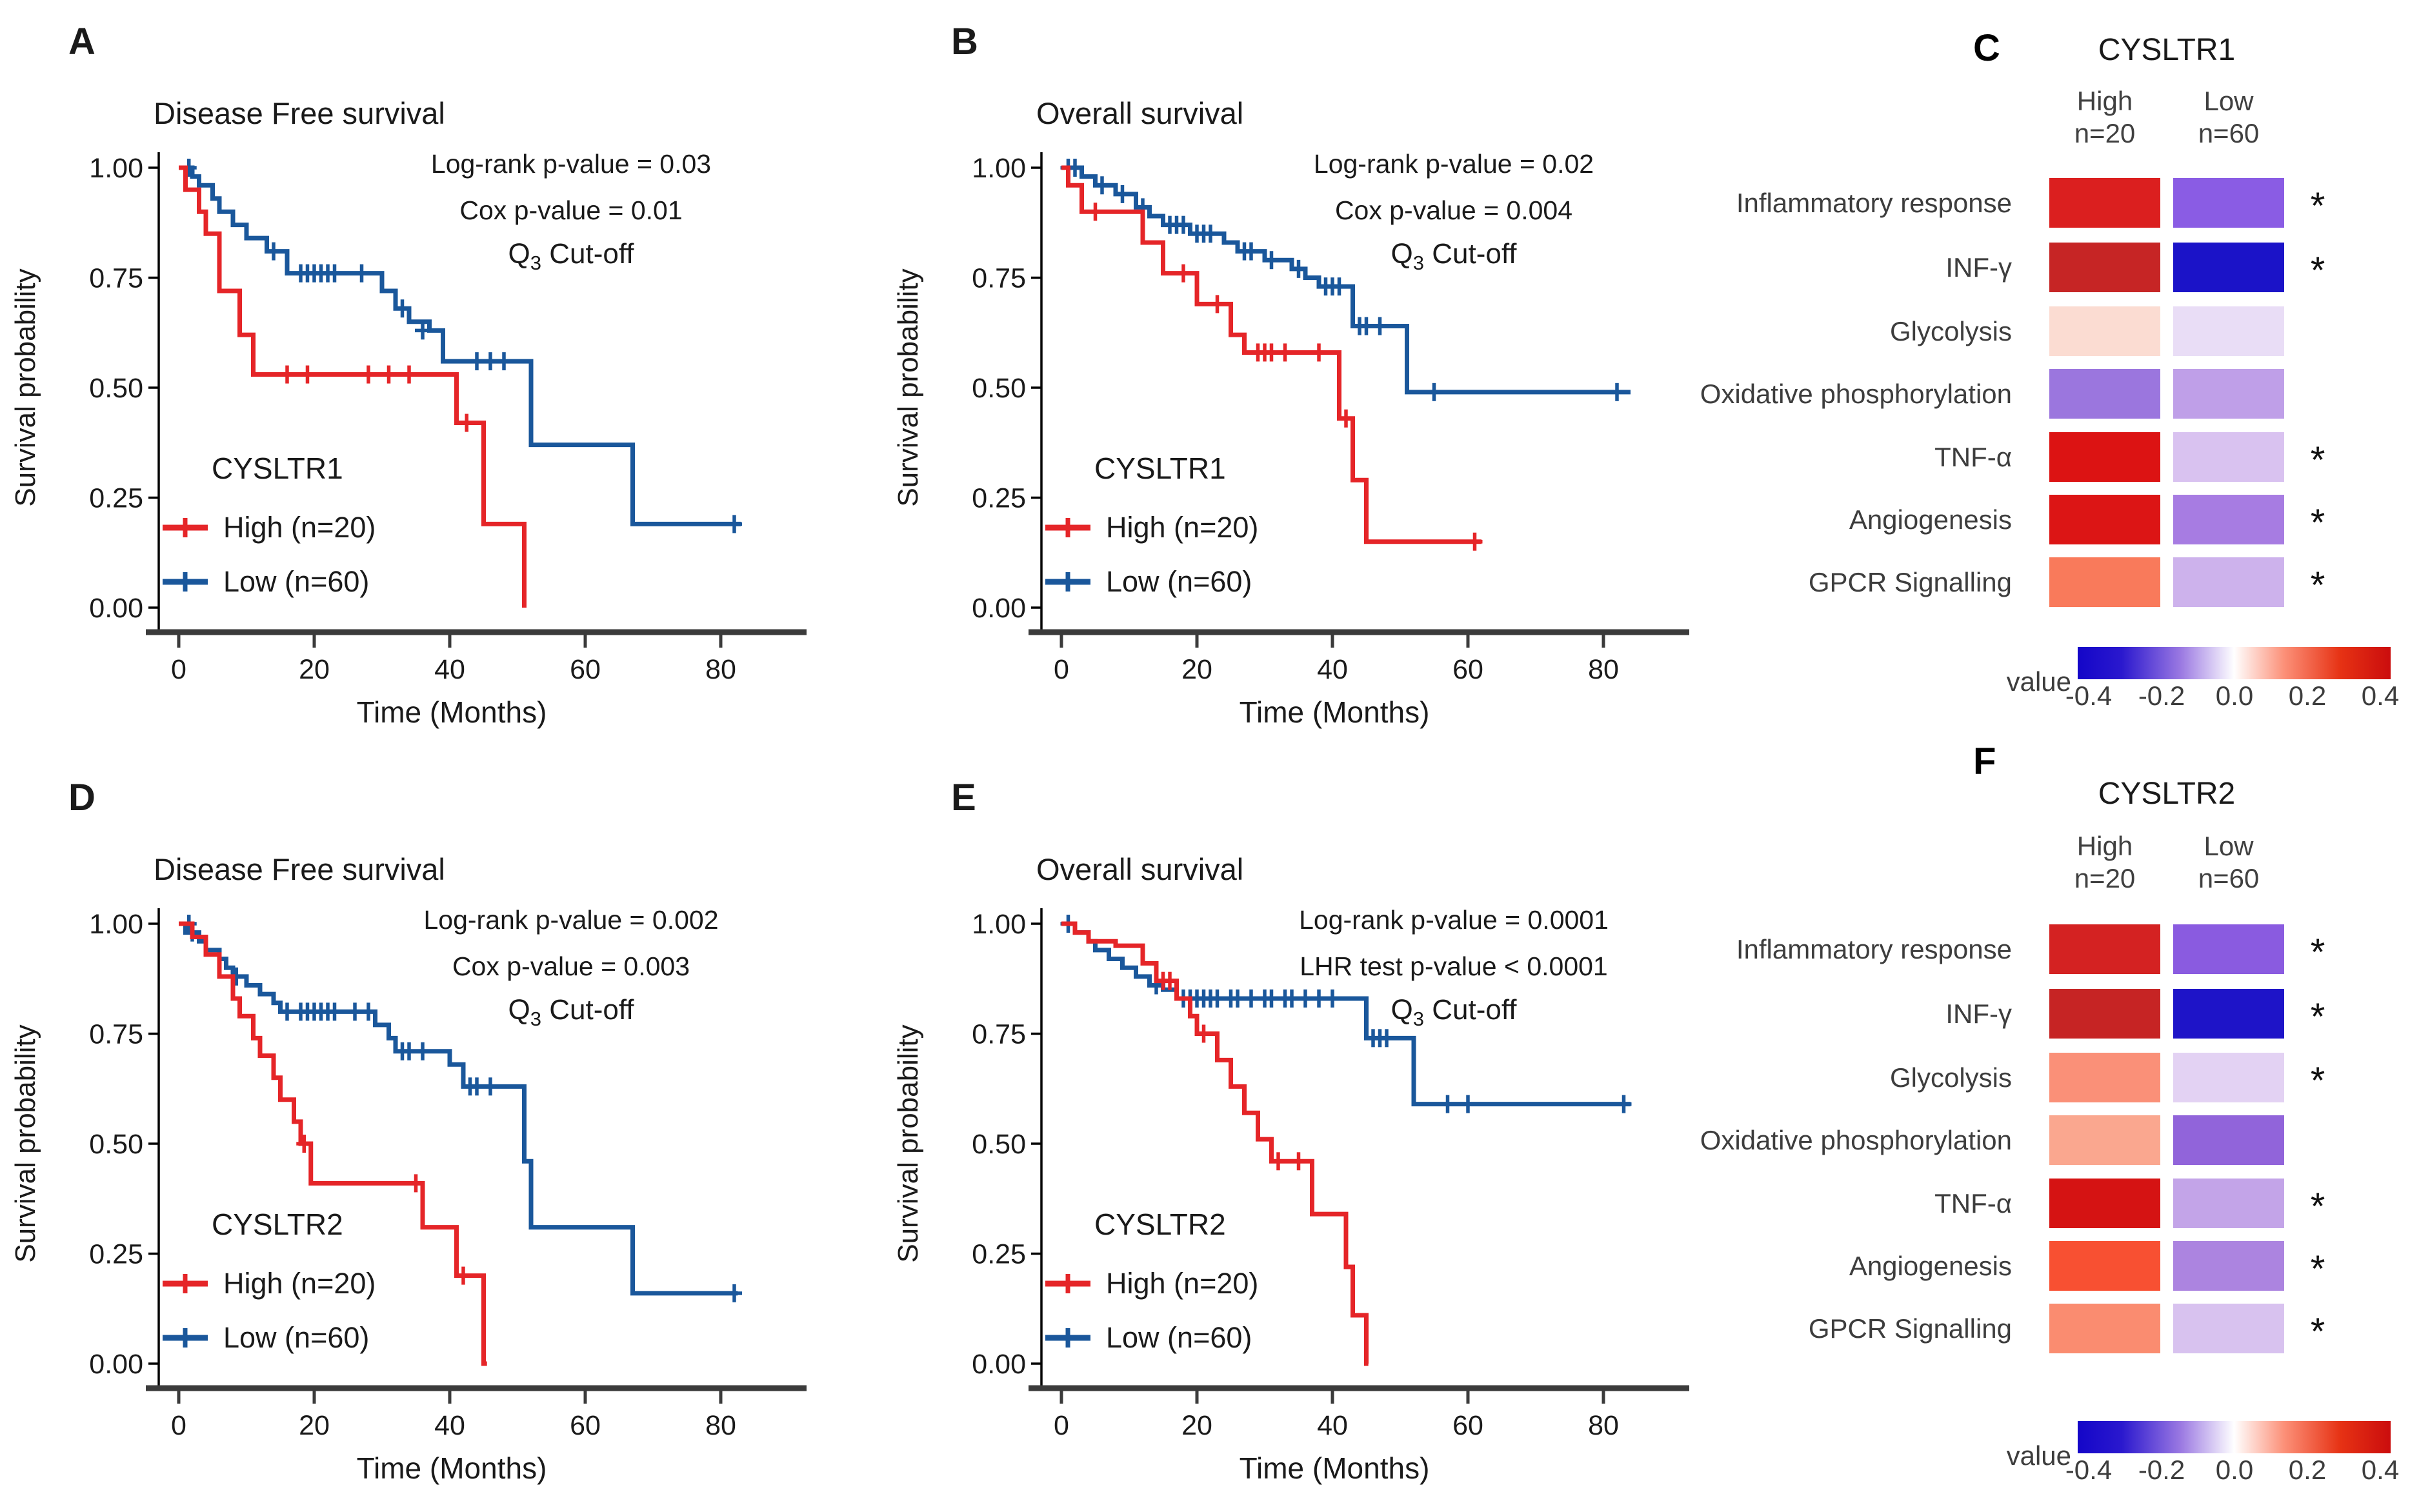 The height and width of the screenshot is (1512, 2430). What do you see at coordinates (1454, 164) in the screenshot?
I see `stat-annotation: Log-rank p-value = 0.02` at bounding box center [1454, 164].